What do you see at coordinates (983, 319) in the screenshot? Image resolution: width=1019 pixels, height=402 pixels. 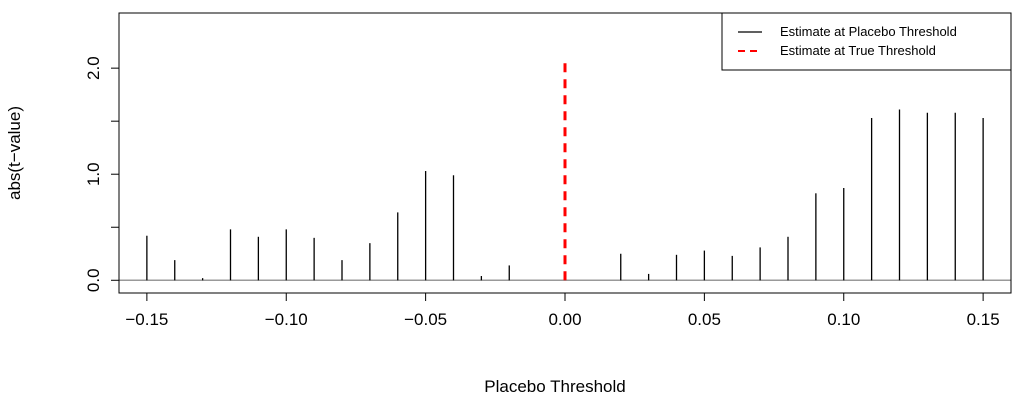 I see `x-tick-label: 0.15` at bounding box center [983, 319].